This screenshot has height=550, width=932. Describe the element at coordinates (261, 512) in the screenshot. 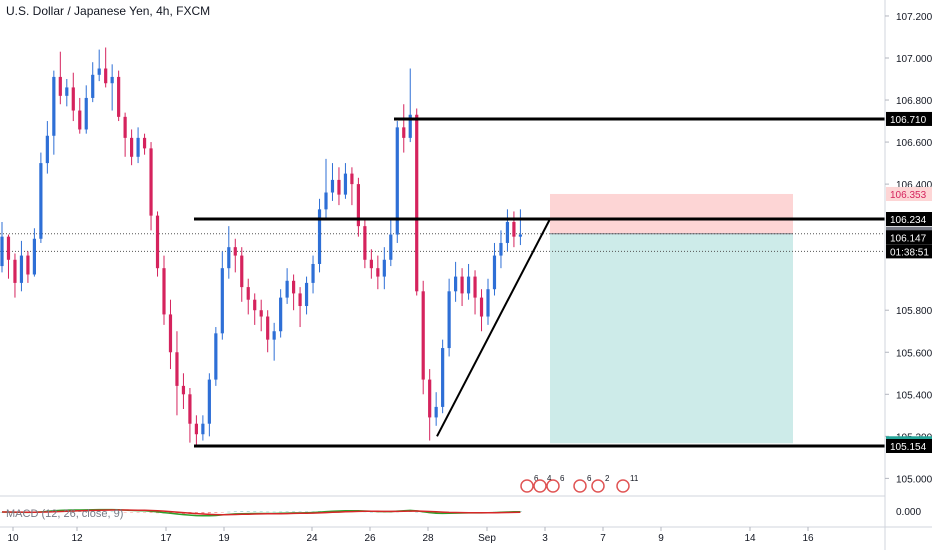

I see `macd-signal-line` at that location.